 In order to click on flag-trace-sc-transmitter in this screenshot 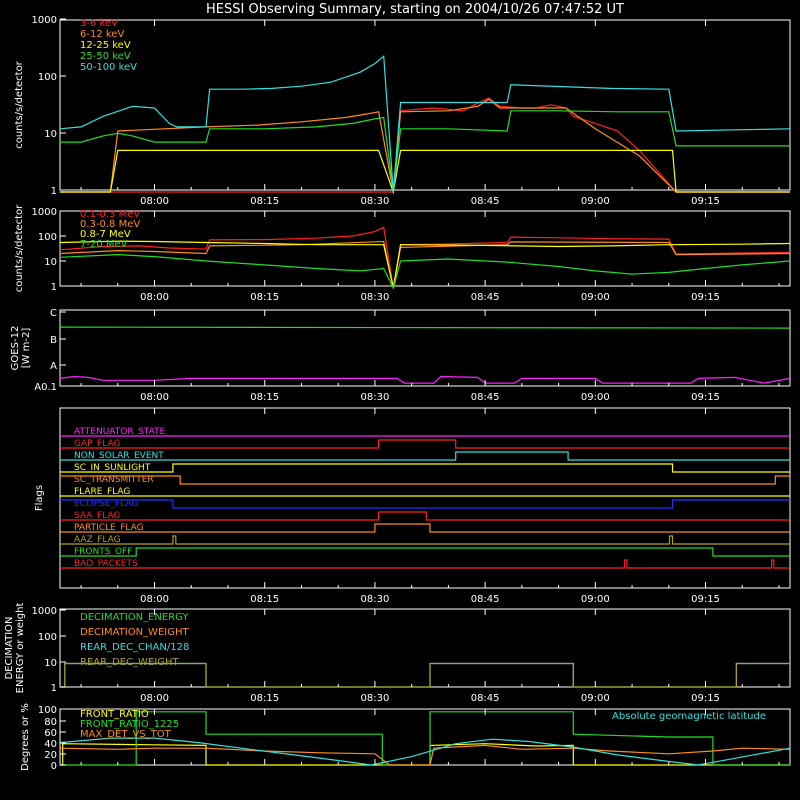, I will do `click(425, 480)`.